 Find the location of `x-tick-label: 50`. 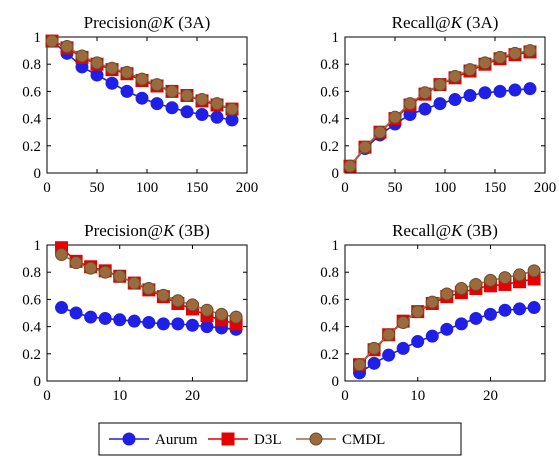

x-tick-label: 50 is located at coordinates (97, 188).